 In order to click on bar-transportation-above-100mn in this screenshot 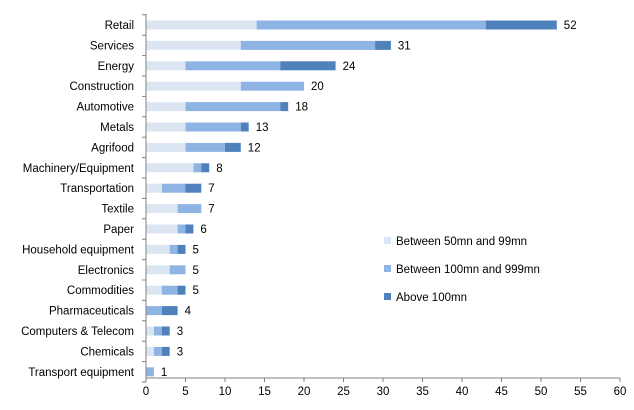, I will do `click(193, 188)`.